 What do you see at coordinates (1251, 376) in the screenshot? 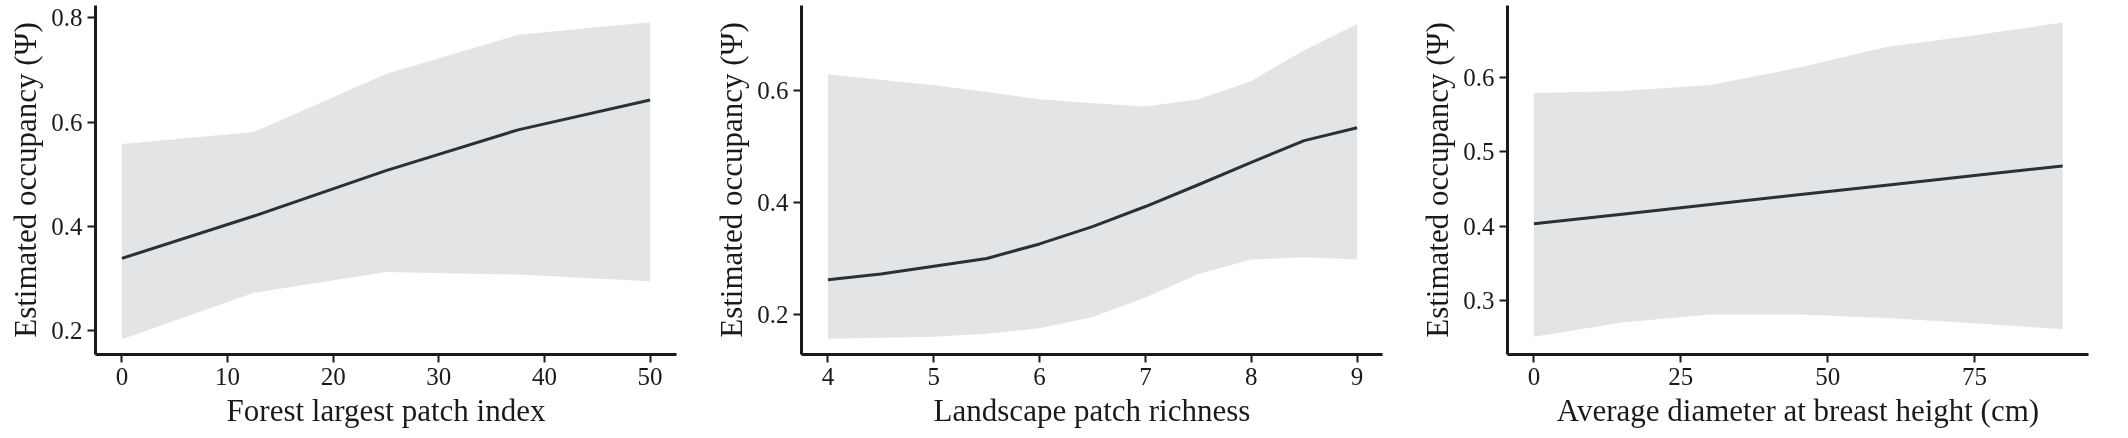
I see `x-tick-label: 8` at bounding box center [1251, 376].